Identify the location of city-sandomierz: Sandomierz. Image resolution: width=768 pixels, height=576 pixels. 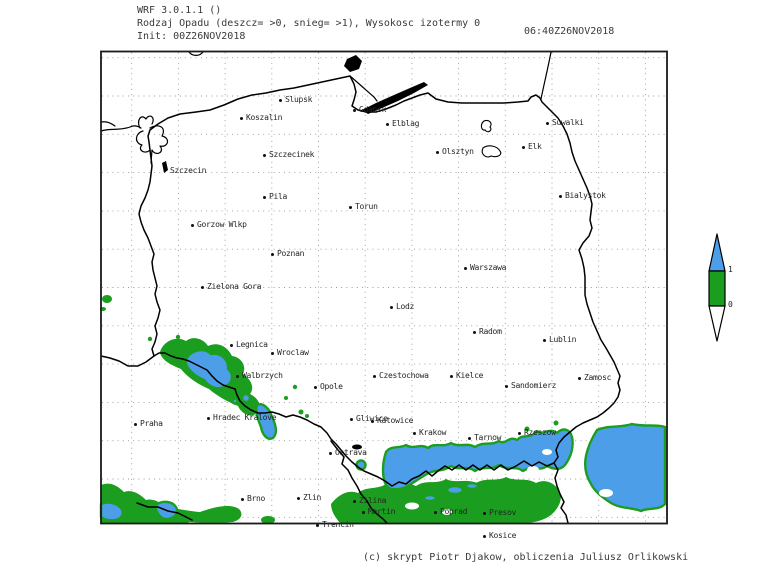
(530, 386).